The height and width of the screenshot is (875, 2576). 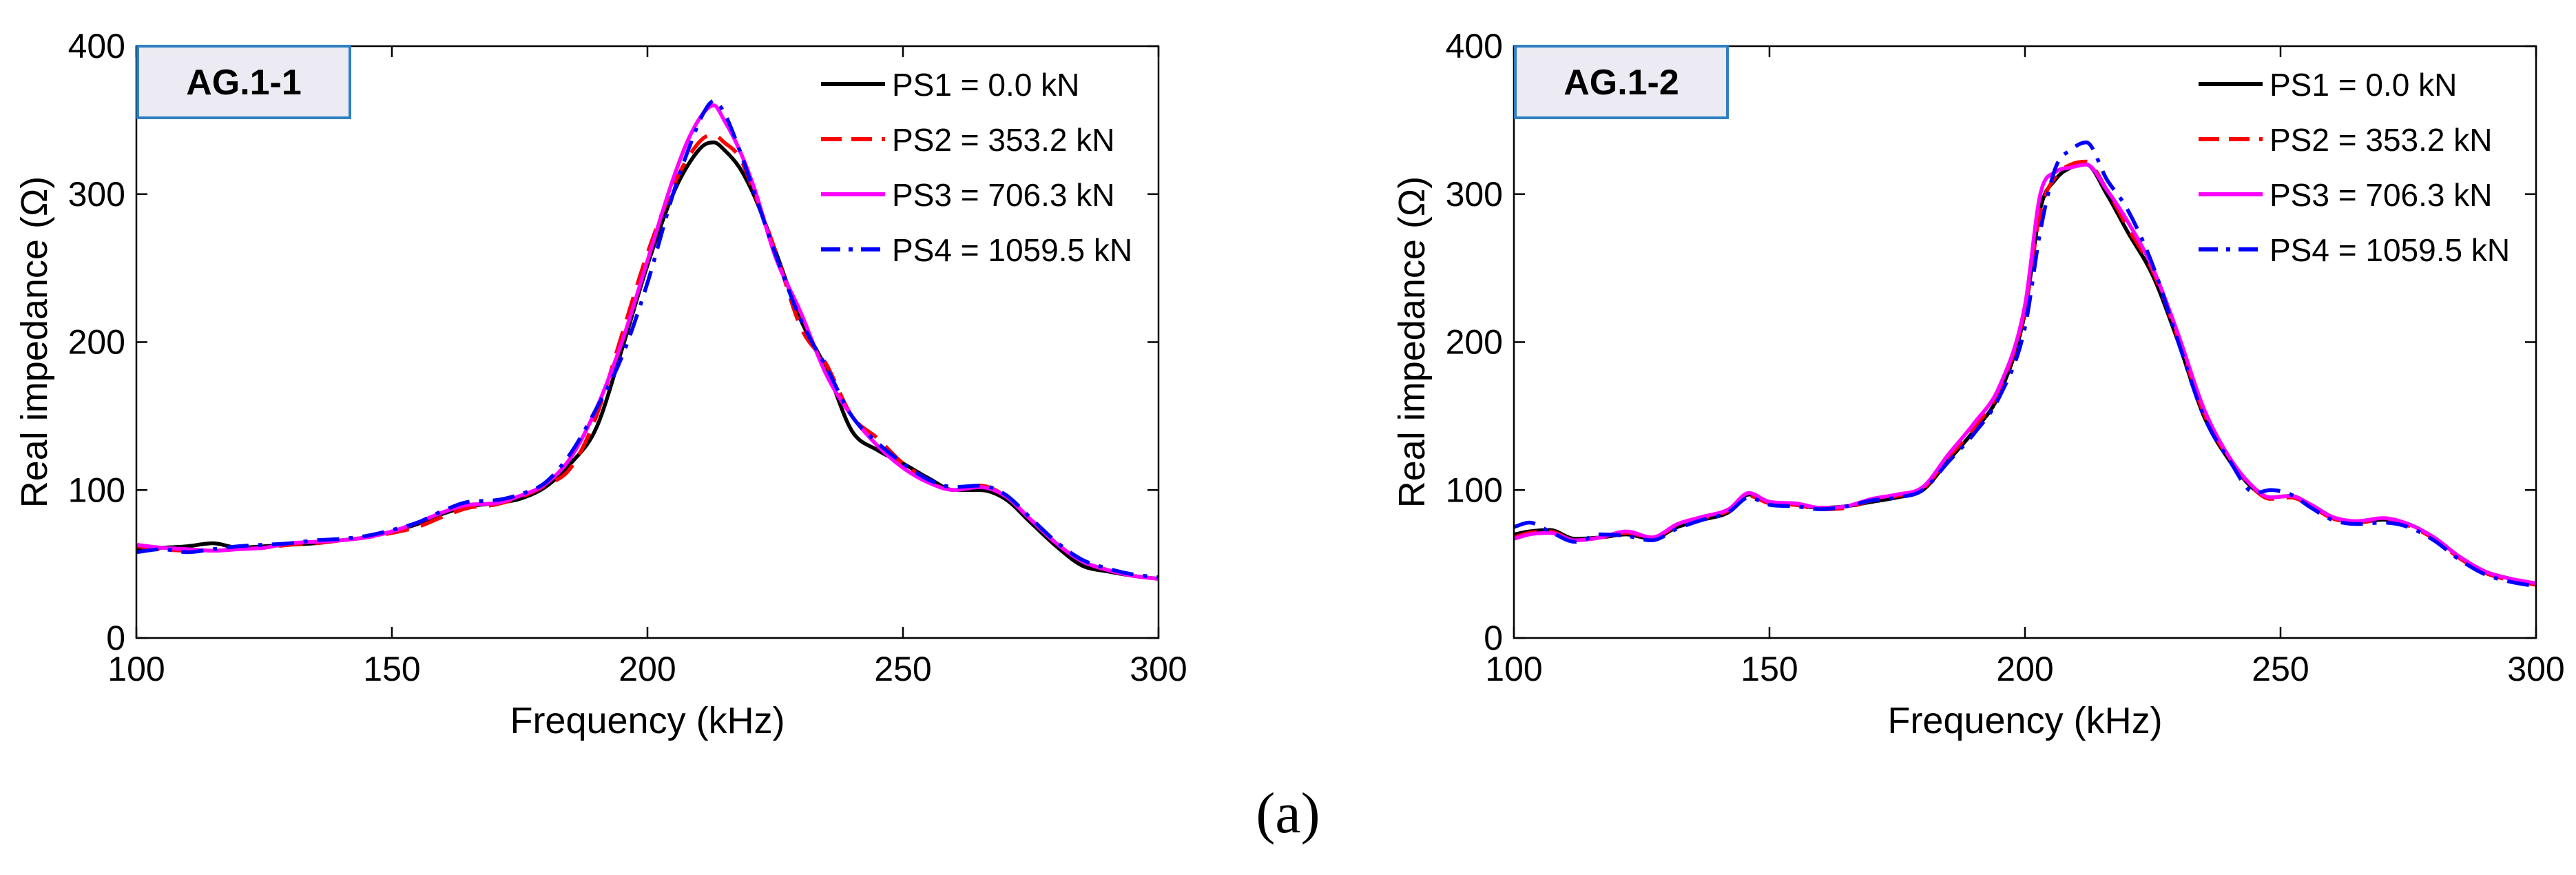 I want to click on panel-label: AG.1-1, so click(x=244, y=83).